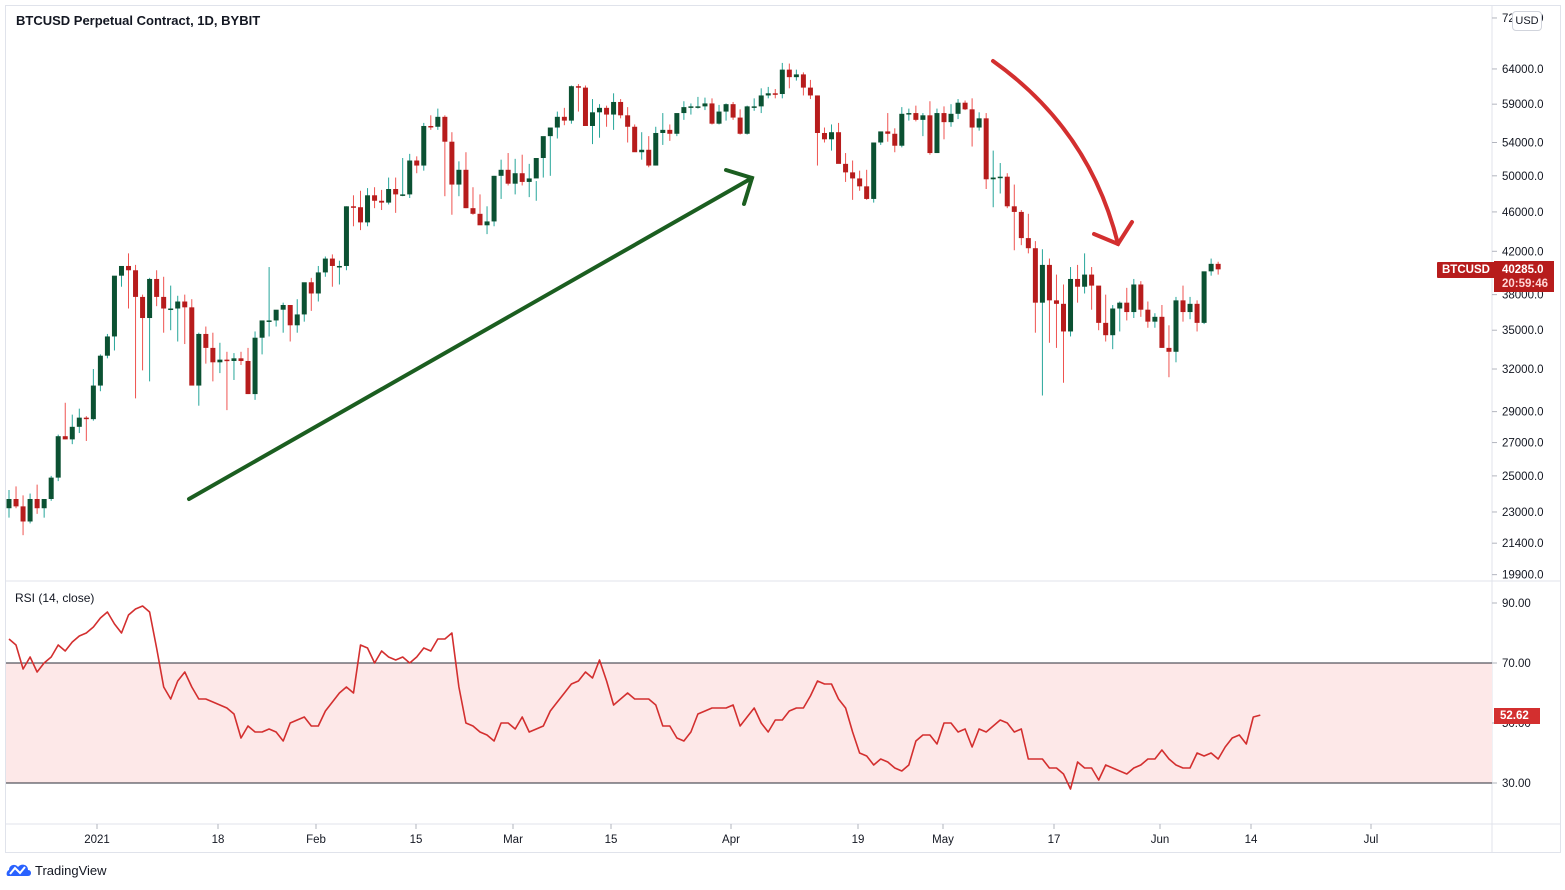  What do you see at coordinates (1527, 21) in the screenshot?
I see `currency-button: USD` at bounding box center [1527, 21].